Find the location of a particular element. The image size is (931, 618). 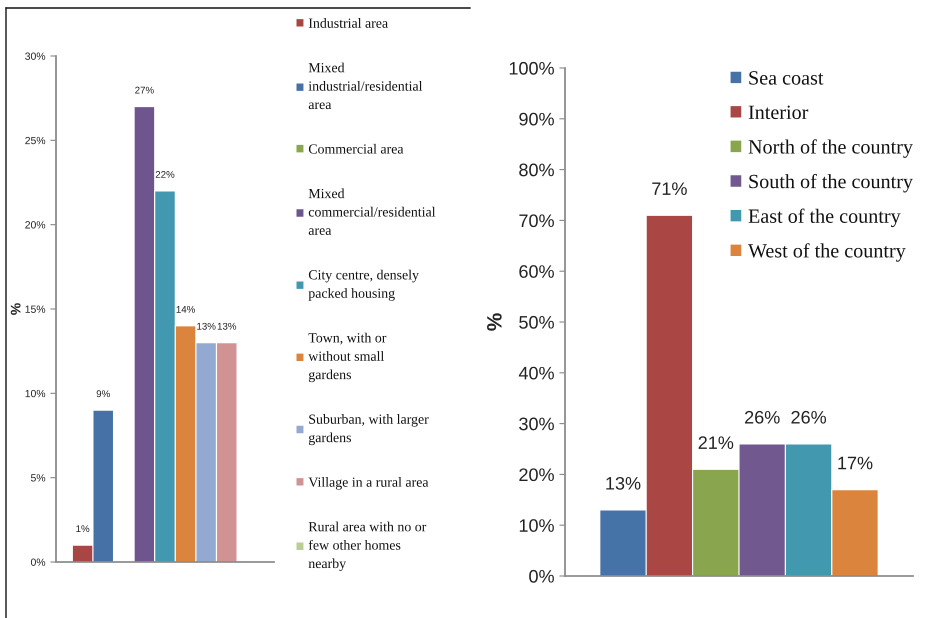

y-tick-label: 40% is located at coordinates (536, 373).